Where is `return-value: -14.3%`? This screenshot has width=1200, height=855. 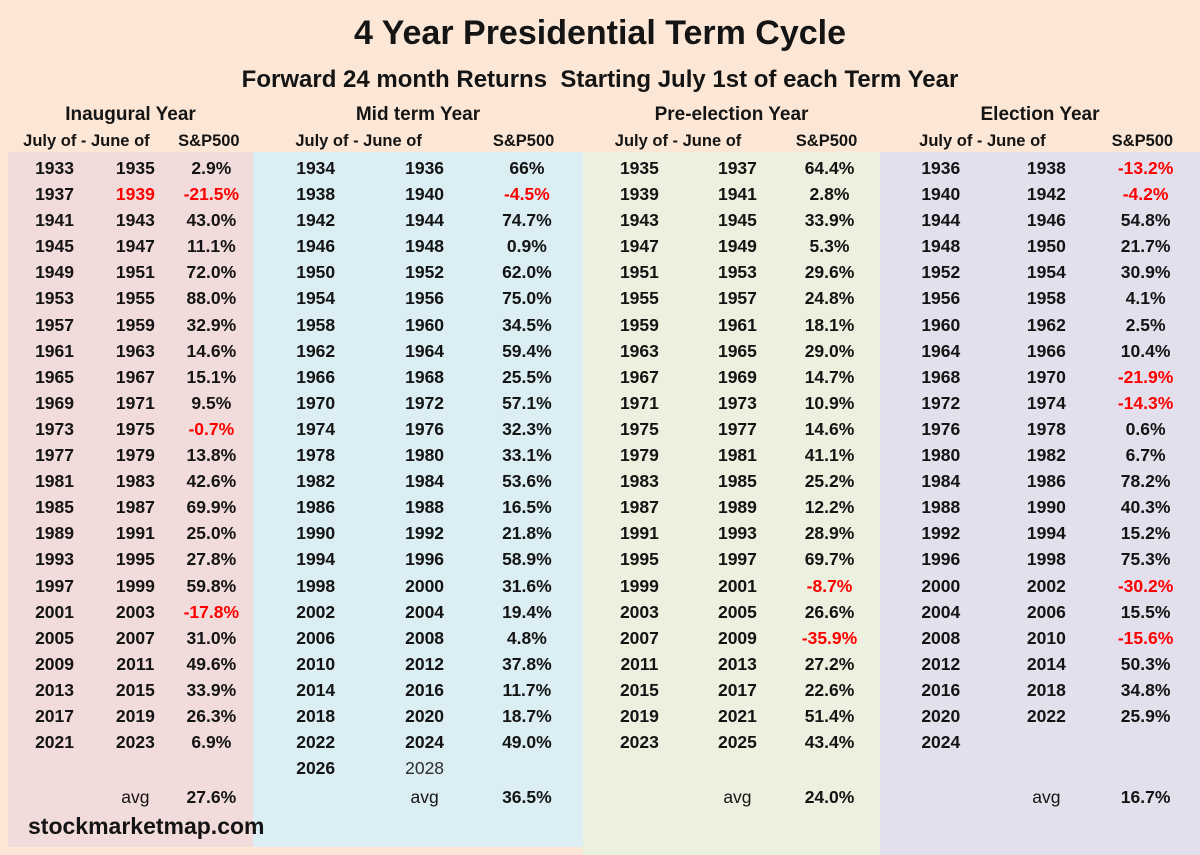 return-value: -14.3% is located at coordinates (1145, 402).